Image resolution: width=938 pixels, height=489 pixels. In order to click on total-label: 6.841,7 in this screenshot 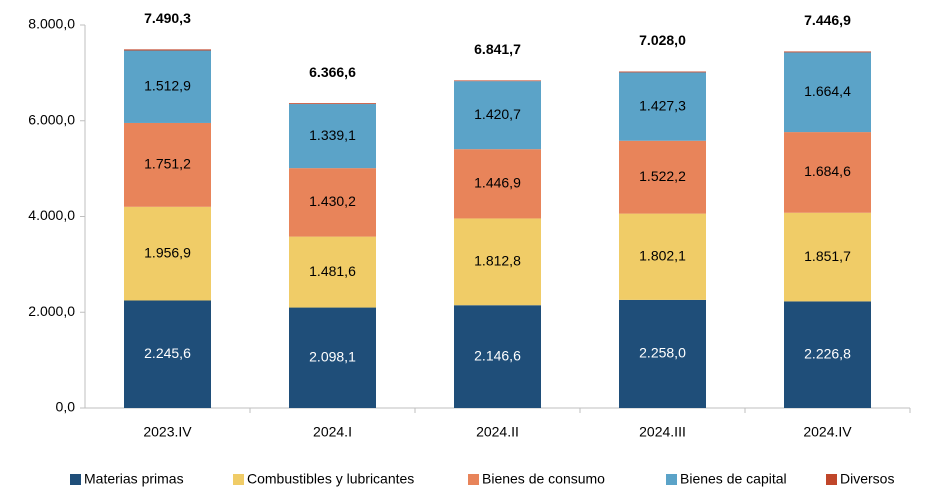, I will do `click(497, 49)`.